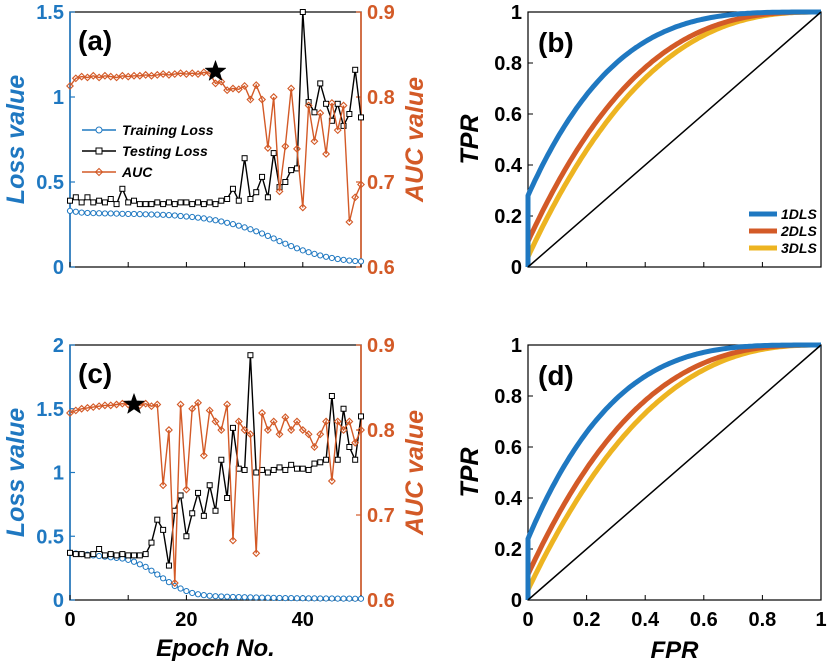 This screenshot has height=671, width=830. Describe the element at coordinates (381, 431) in the screenshot. I see `y-tick-label-right: 0.8` at that location.